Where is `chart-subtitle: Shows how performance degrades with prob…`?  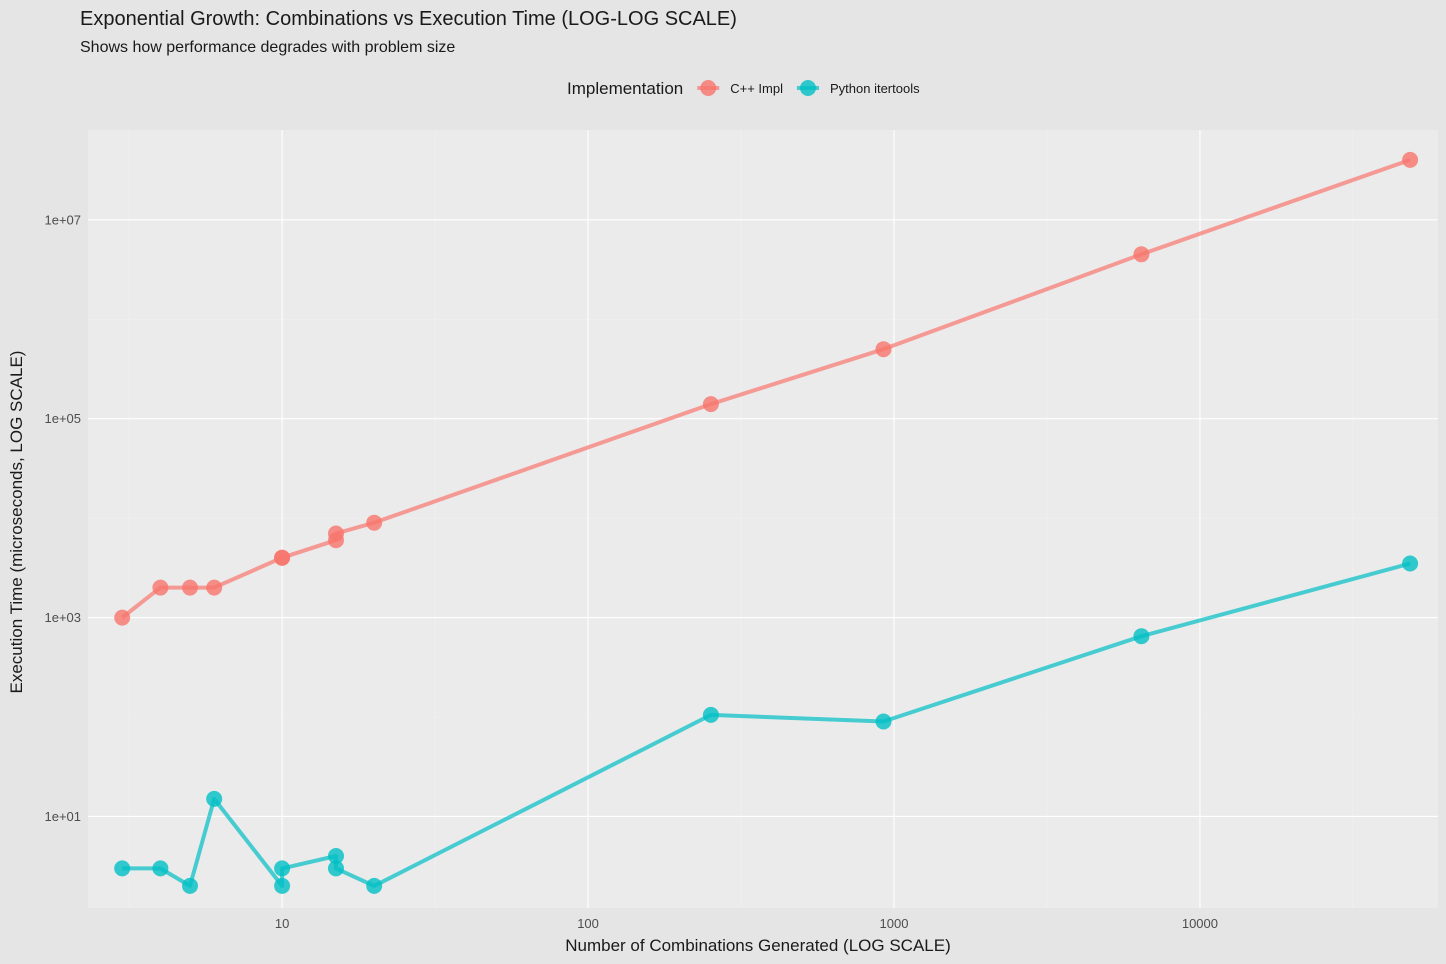 chart-subtitle: Shows how performance degrades with prob… is located at coordinates (267, 47).